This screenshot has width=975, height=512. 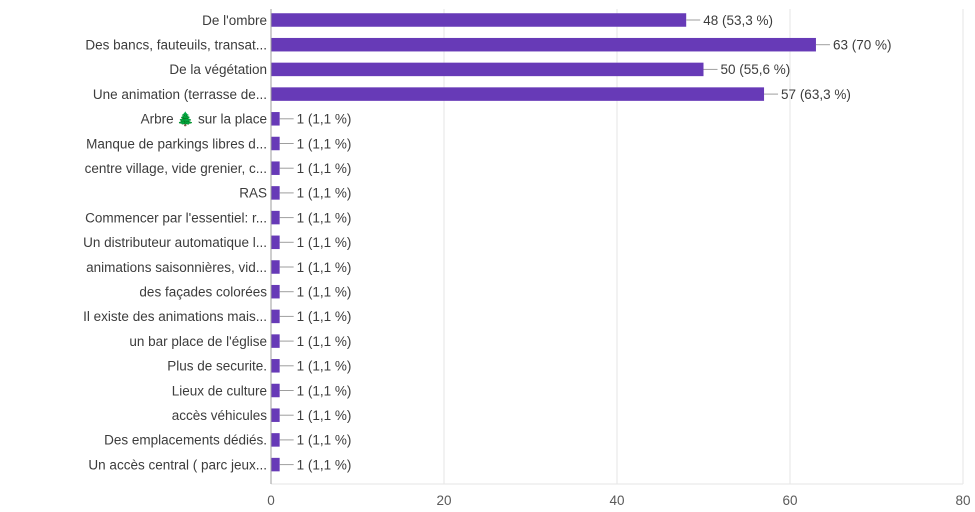 I want to click on x-tick-label-60: 60, so click(x=789, y=500).